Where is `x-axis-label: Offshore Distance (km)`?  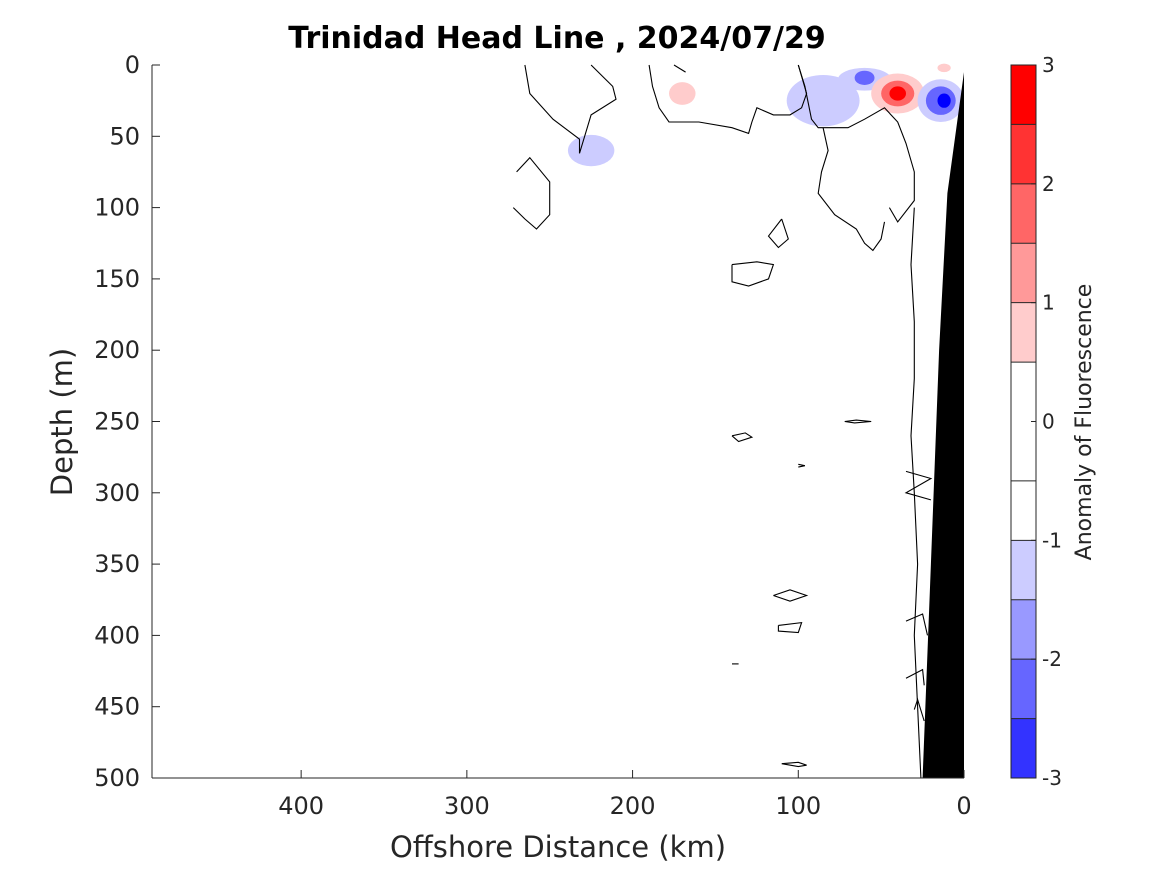
x-axis-label: Offshore Distance (km) is located at coordinates (558, 847).